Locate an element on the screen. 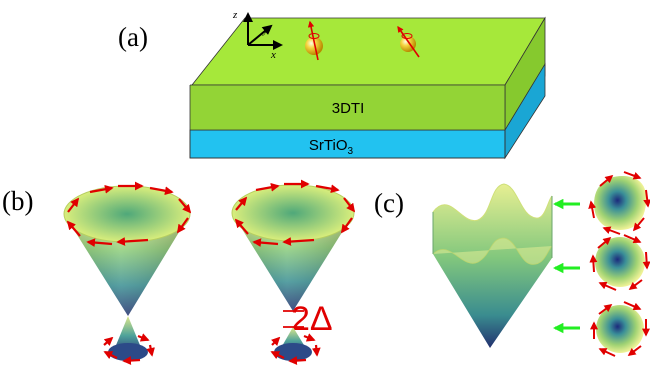  substrate-label: SrTiO3 is located at coordinates (331, 147).